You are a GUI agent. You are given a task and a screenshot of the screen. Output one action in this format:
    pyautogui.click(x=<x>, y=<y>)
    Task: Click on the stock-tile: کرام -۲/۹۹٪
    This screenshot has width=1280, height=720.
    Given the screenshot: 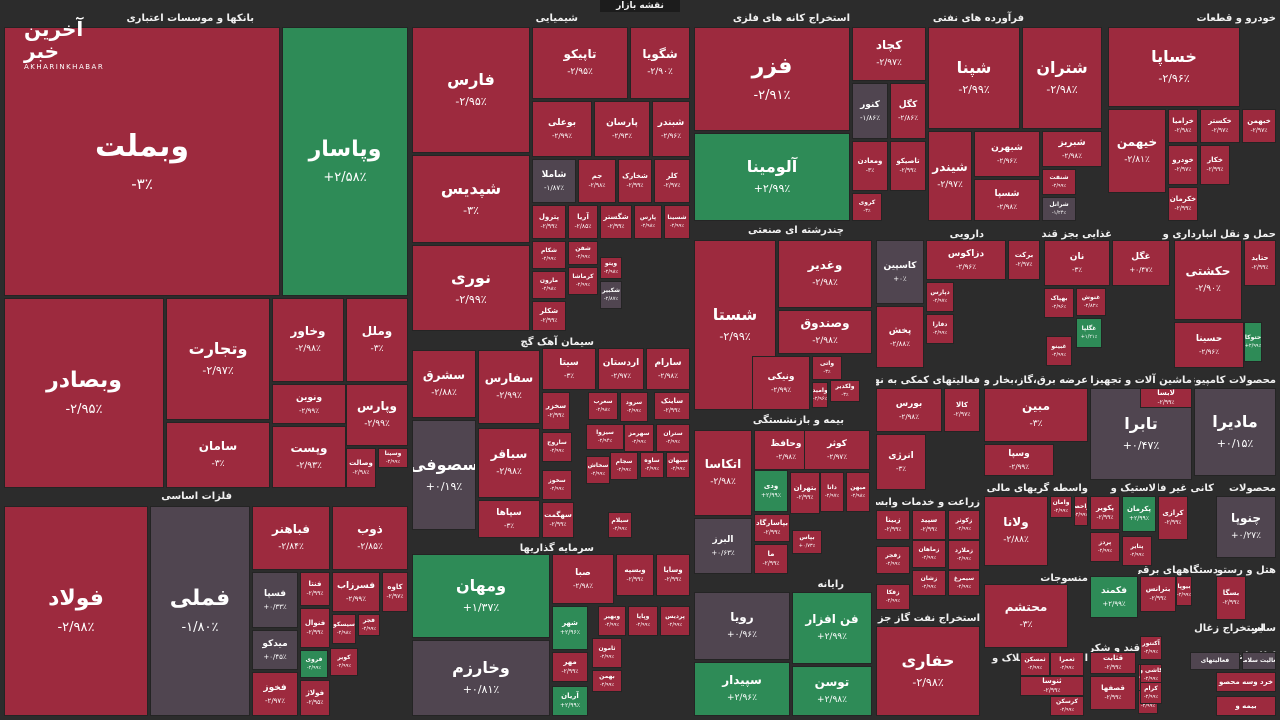 What is the action you would take?
    pyautogui.click(x=1151, y=693)
    